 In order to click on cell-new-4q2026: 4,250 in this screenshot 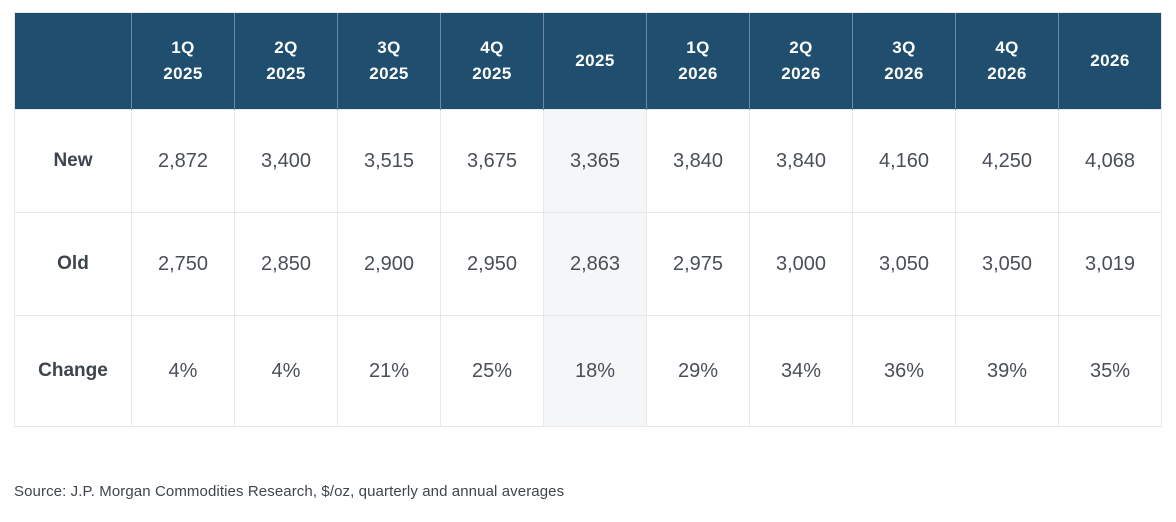, I will do `click(1007, 161)`.